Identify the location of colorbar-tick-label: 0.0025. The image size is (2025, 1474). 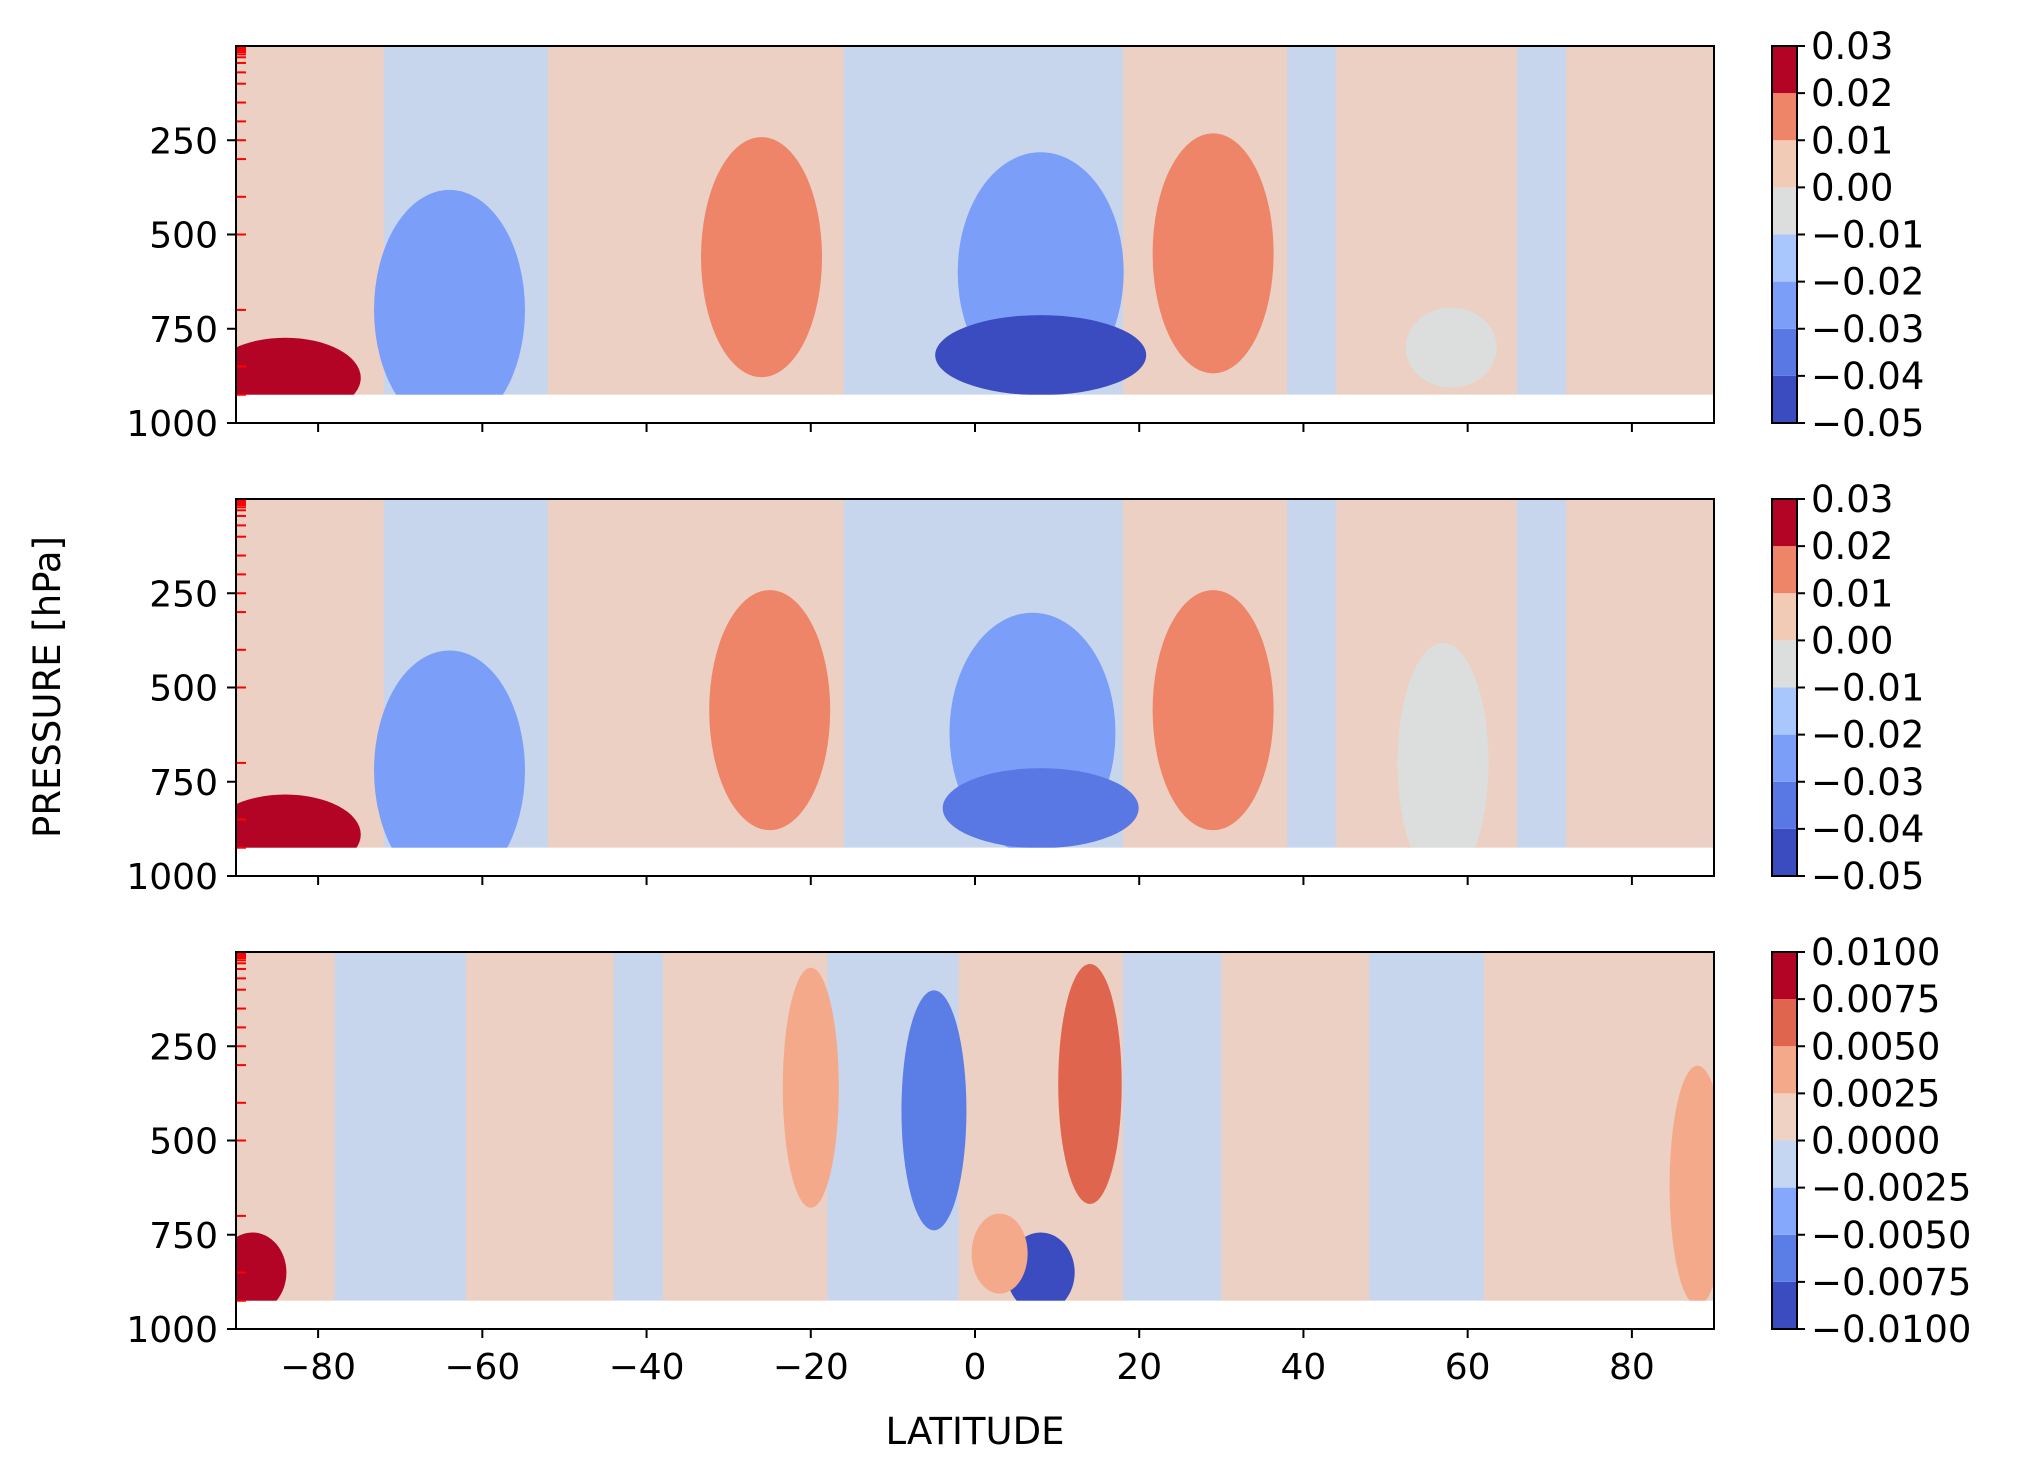
(1875, 1093).